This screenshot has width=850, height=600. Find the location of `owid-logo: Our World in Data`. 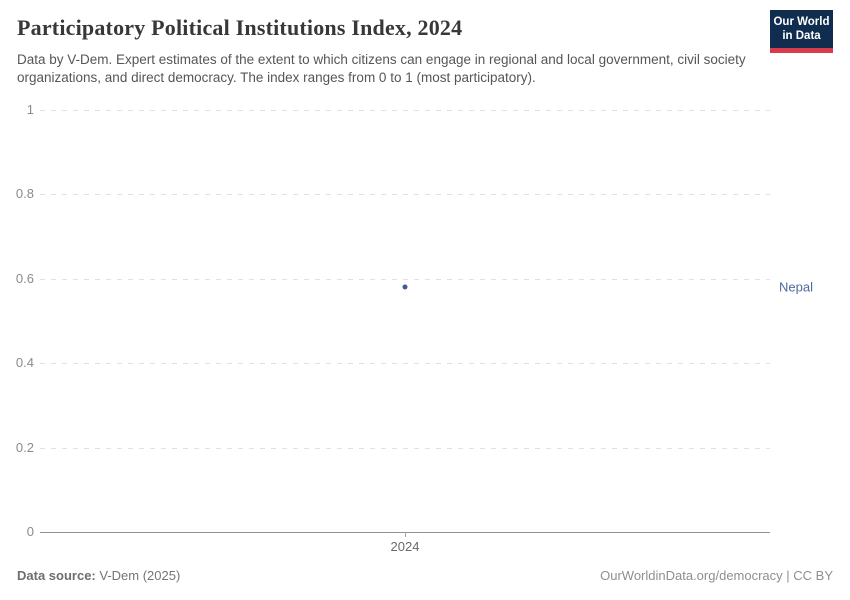

owid-logo: Our World in Data is located at coordinates (801, 31).